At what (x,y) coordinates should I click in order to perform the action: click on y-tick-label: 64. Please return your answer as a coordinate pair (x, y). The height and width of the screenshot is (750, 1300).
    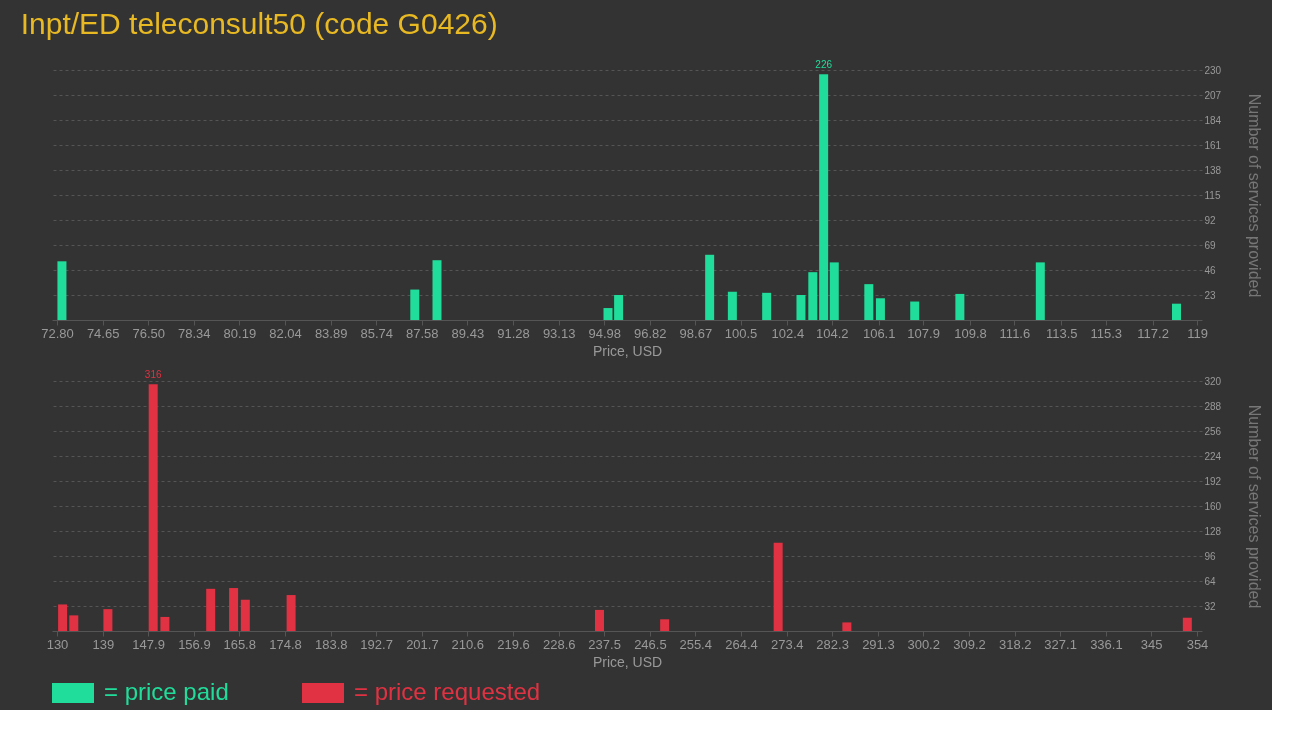
    Looking at the image, I should click on (1210, 581).